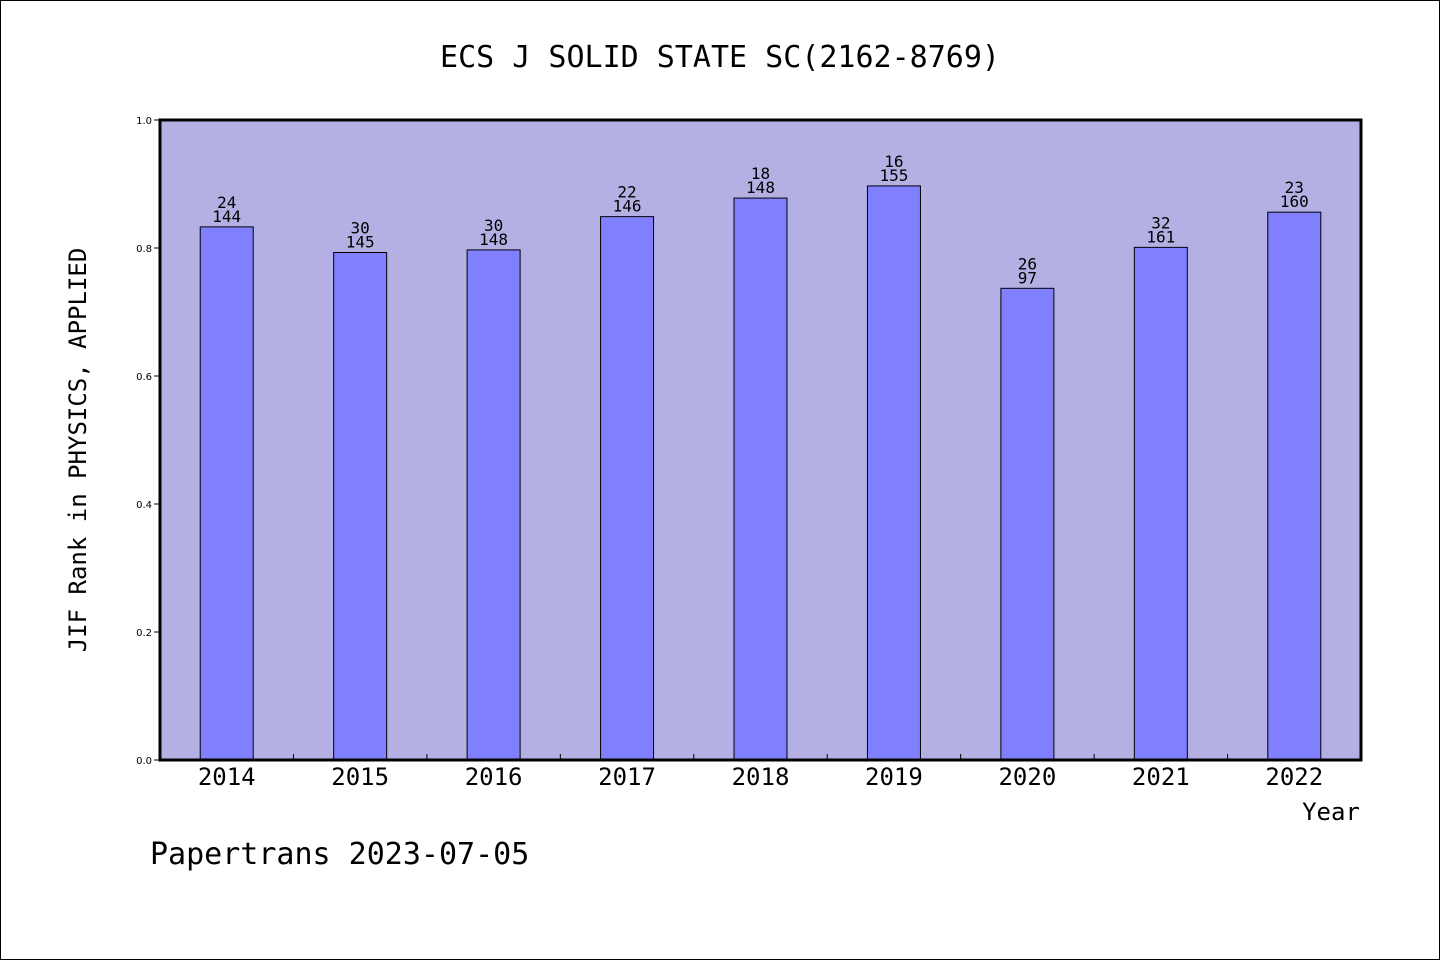 The width and height of the screenshot is (1440, 960). Describe the element at coordinates (1027, 277) in the screenshot. I see `bar-total-label: 97` at that location.